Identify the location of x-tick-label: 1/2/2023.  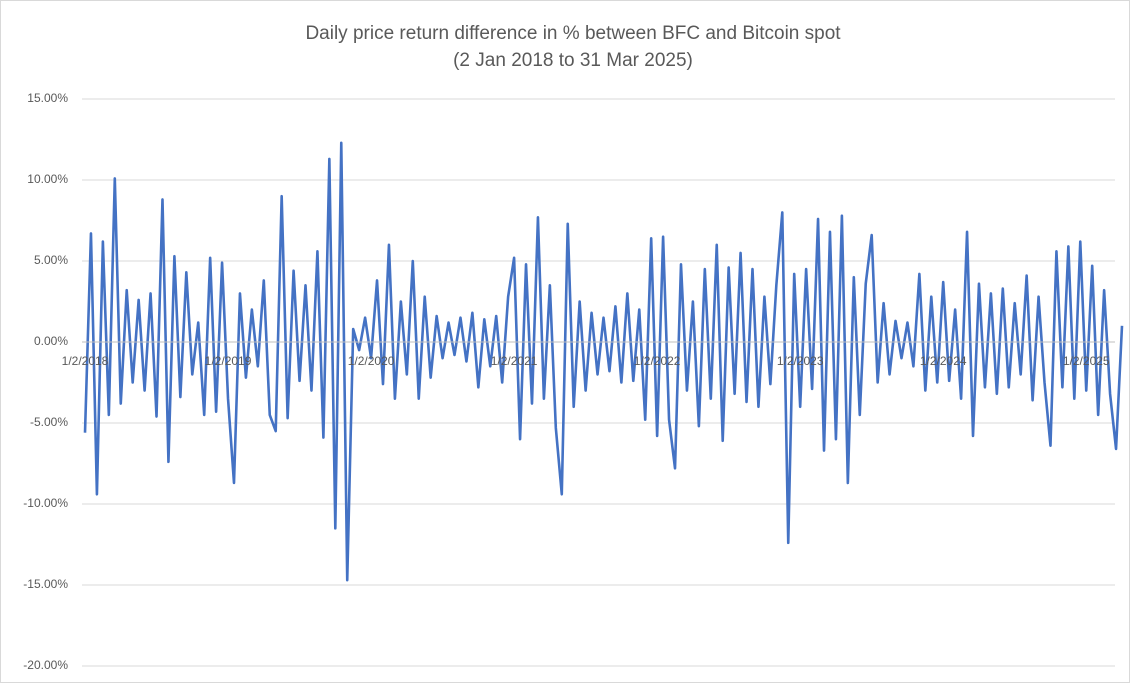
(800, 361).